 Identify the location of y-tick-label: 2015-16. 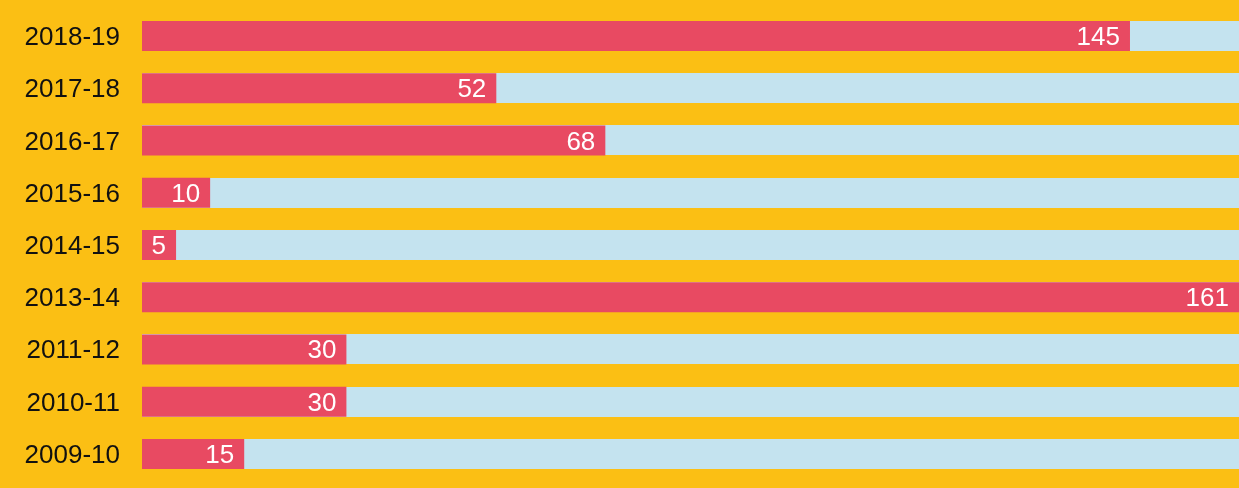
(72, 192).